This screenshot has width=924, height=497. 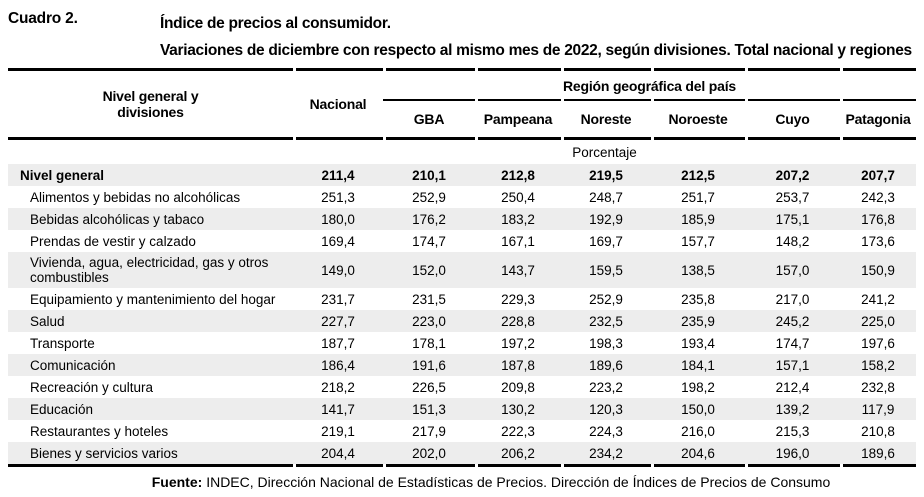 What do you see at coordinates (606, 453) in the screenshot?
I see `value-cell: 234,2` at bounding box center [606, 453].